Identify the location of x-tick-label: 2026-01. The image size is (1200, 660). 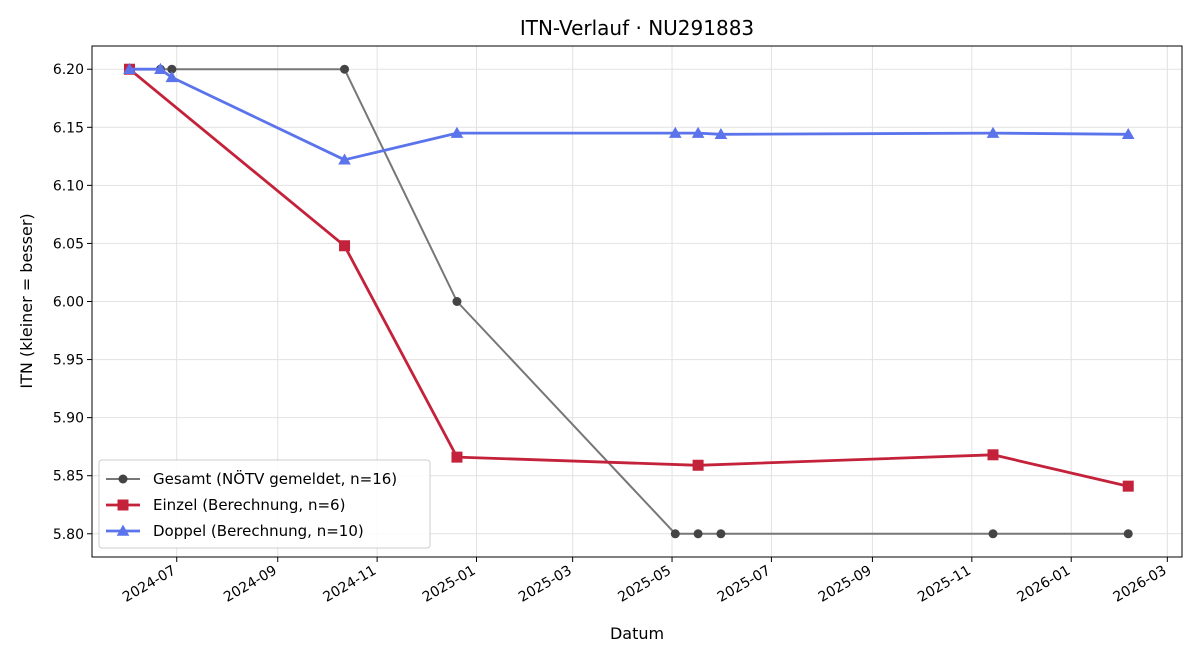
(1044, 584).